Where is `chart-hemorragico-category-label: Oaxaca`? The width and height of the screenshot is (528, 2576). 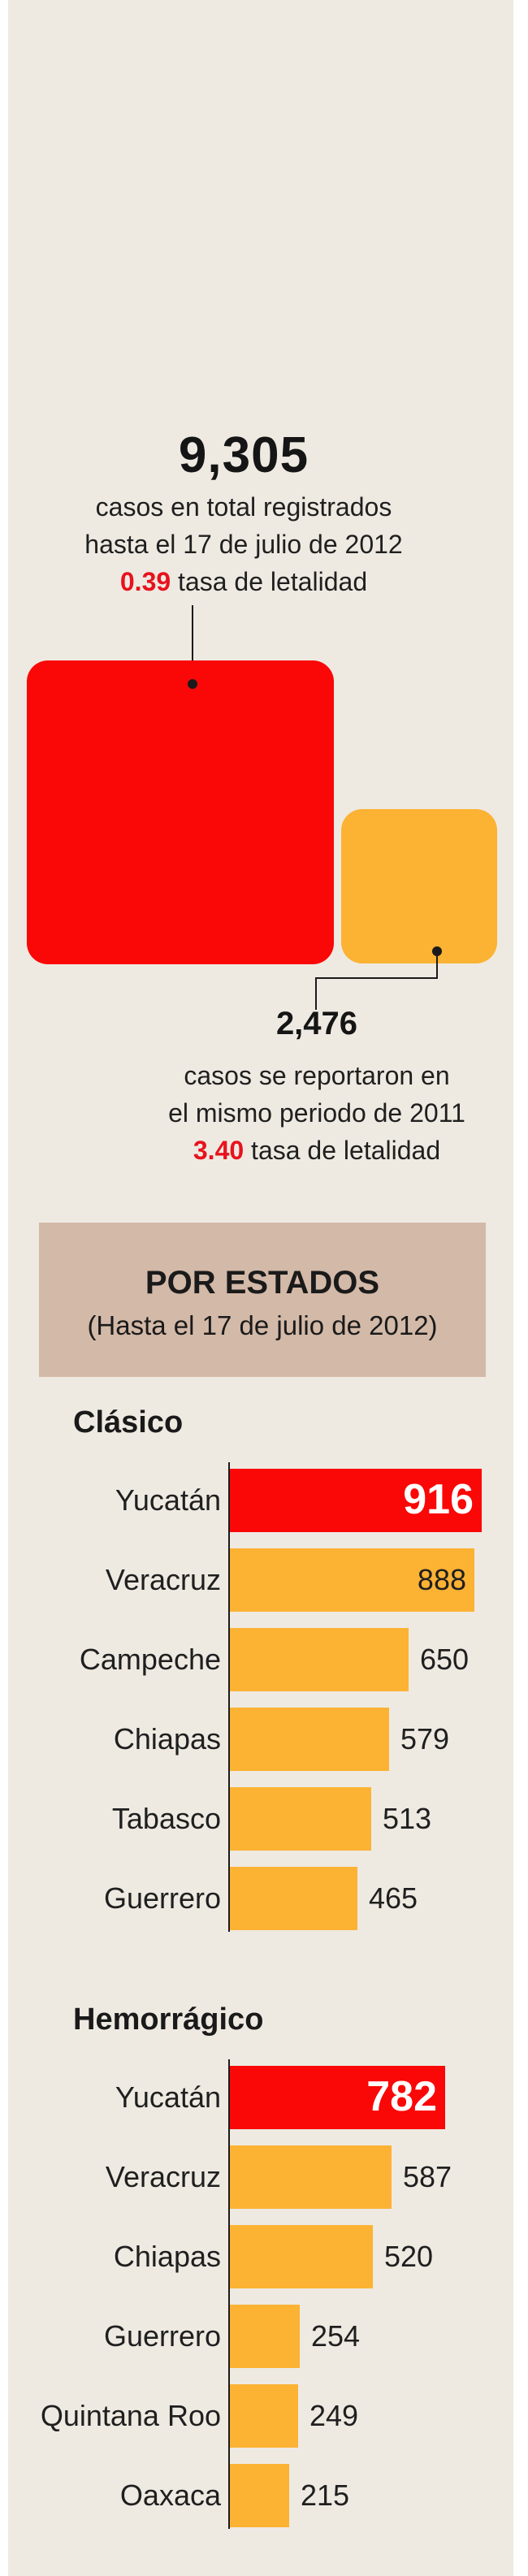 chart-hemorragico-category-label: Oaxaca is located at coordinates (170, 2495).